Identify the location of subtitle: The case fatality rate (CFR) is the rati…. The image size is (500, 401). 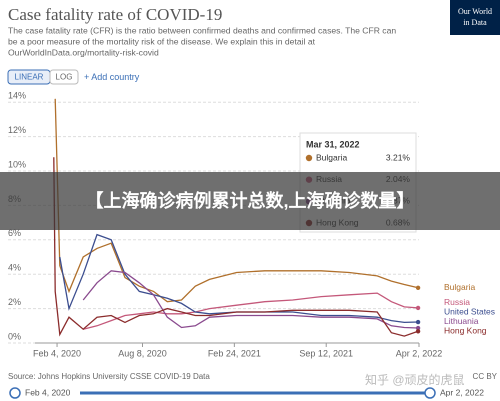
(202, 30).